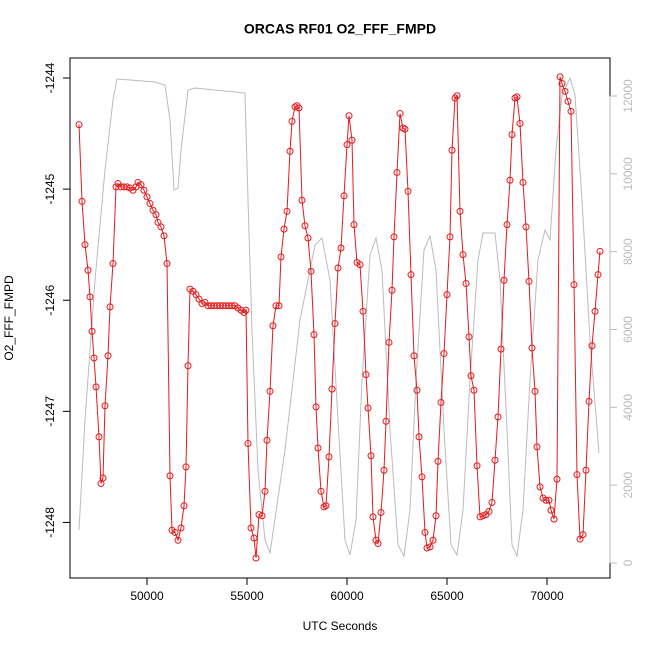  I want to click on y2-tick-label: 6000, so click(628, 329).